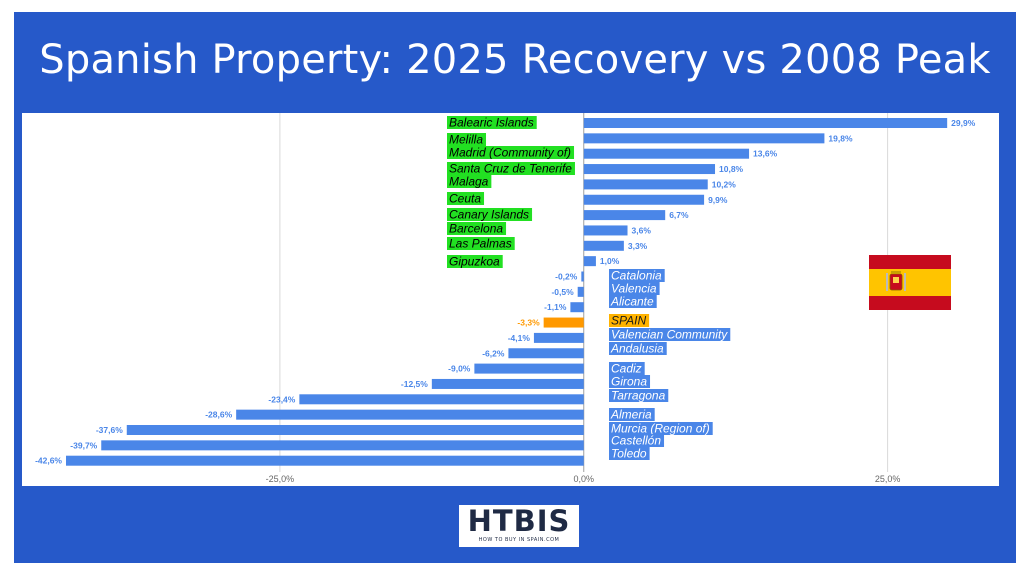  What do you see at coordinates (645, 184) in the screenshot?
I see `bar-malaga` at bounding box center [645, 184].